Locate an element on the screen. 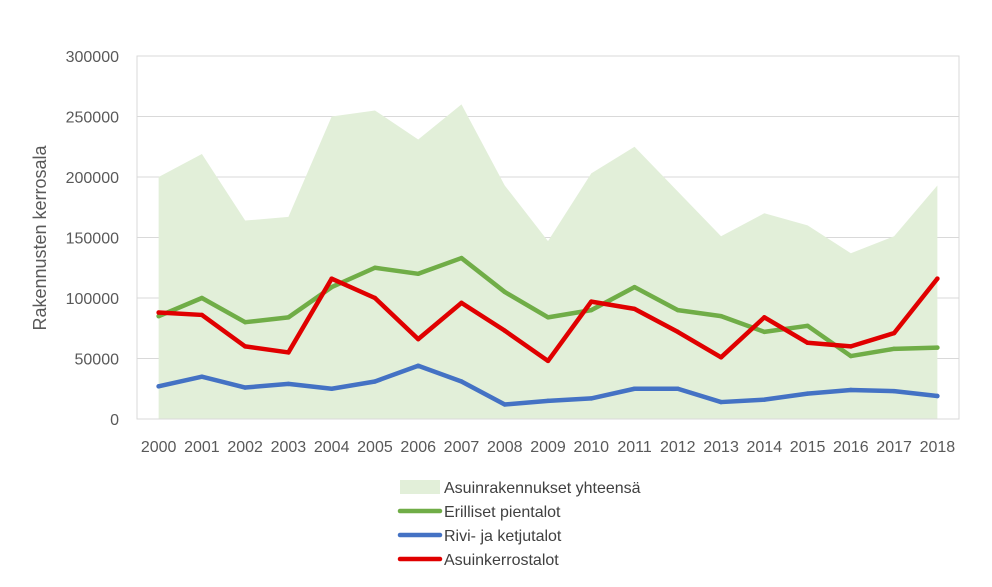  y-tick-label: 50000 is located at coordinates (97, 360).